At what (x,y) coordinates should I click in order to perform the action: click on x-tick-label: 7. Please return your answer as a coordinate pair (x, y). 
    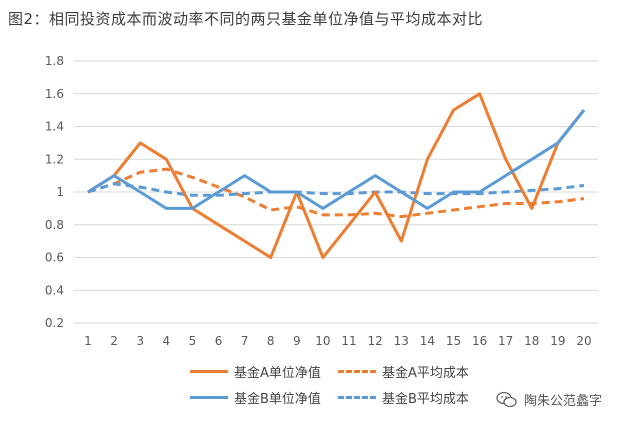
    Looking at the image, I should click on (245, 341).